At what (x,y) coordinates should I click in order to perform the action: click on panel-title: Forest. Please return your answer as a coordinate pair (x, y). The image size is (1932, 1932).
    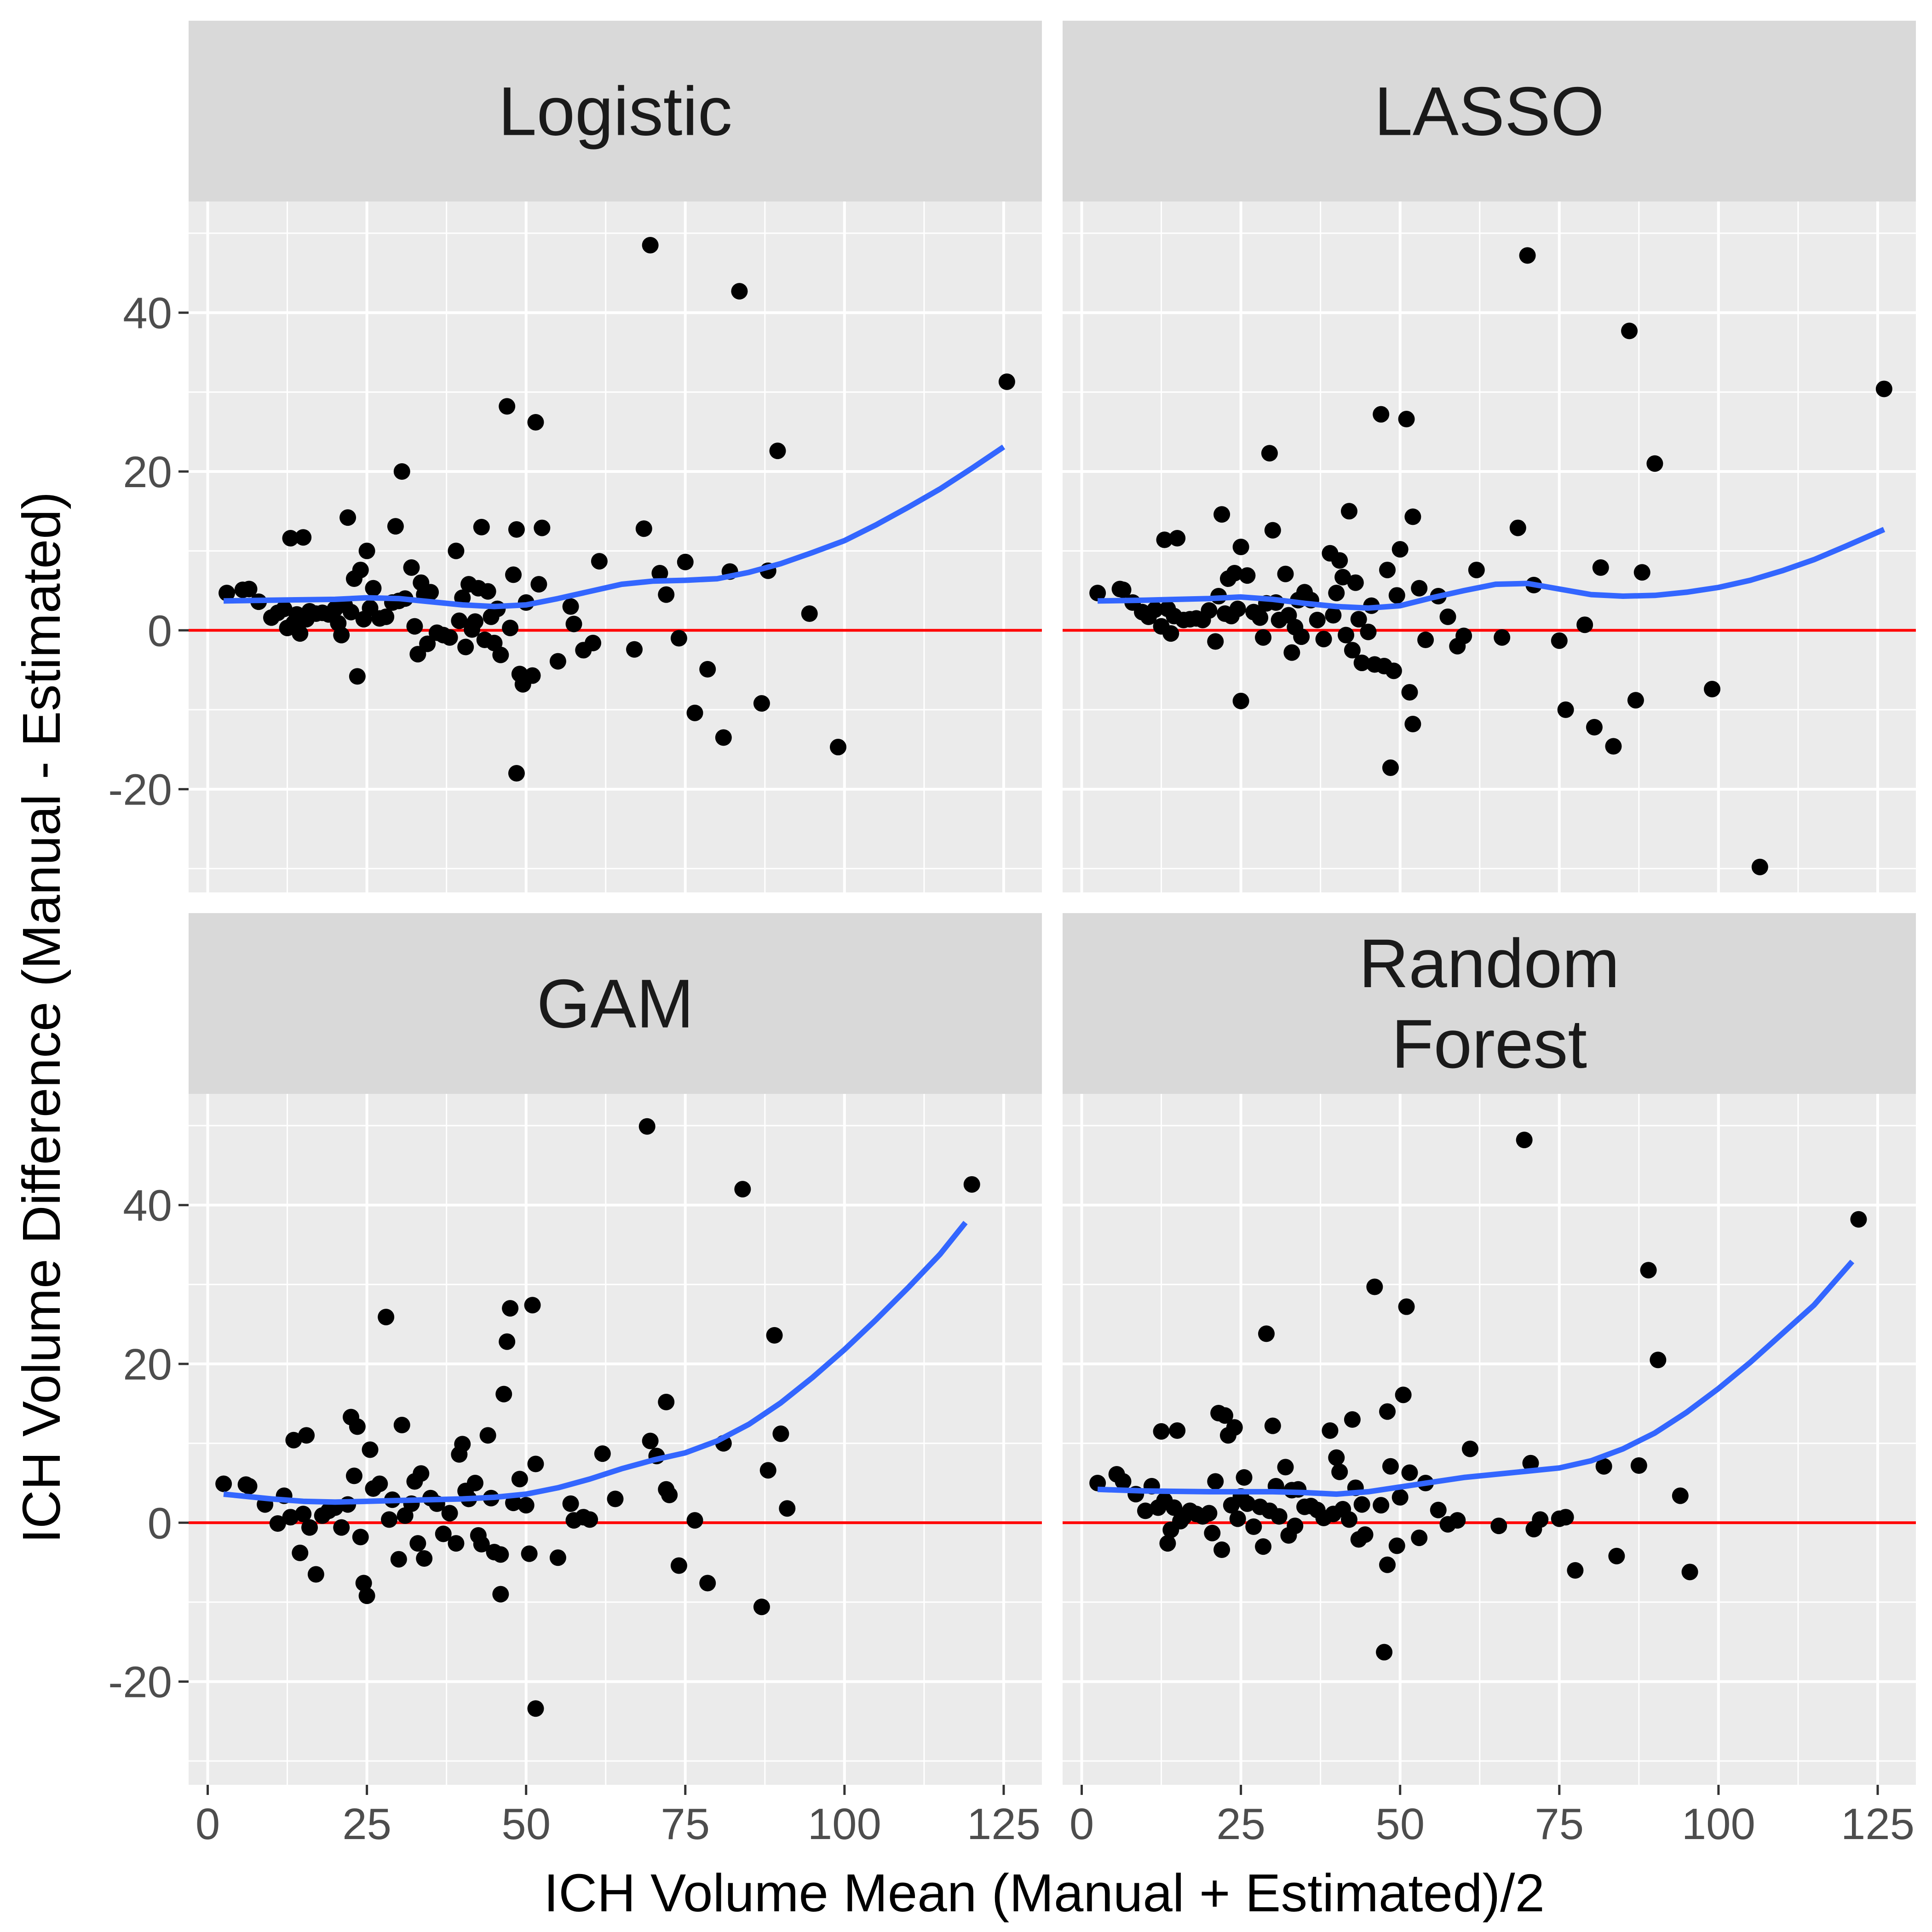
    Looking at the image, I should click on (1489, 1043).